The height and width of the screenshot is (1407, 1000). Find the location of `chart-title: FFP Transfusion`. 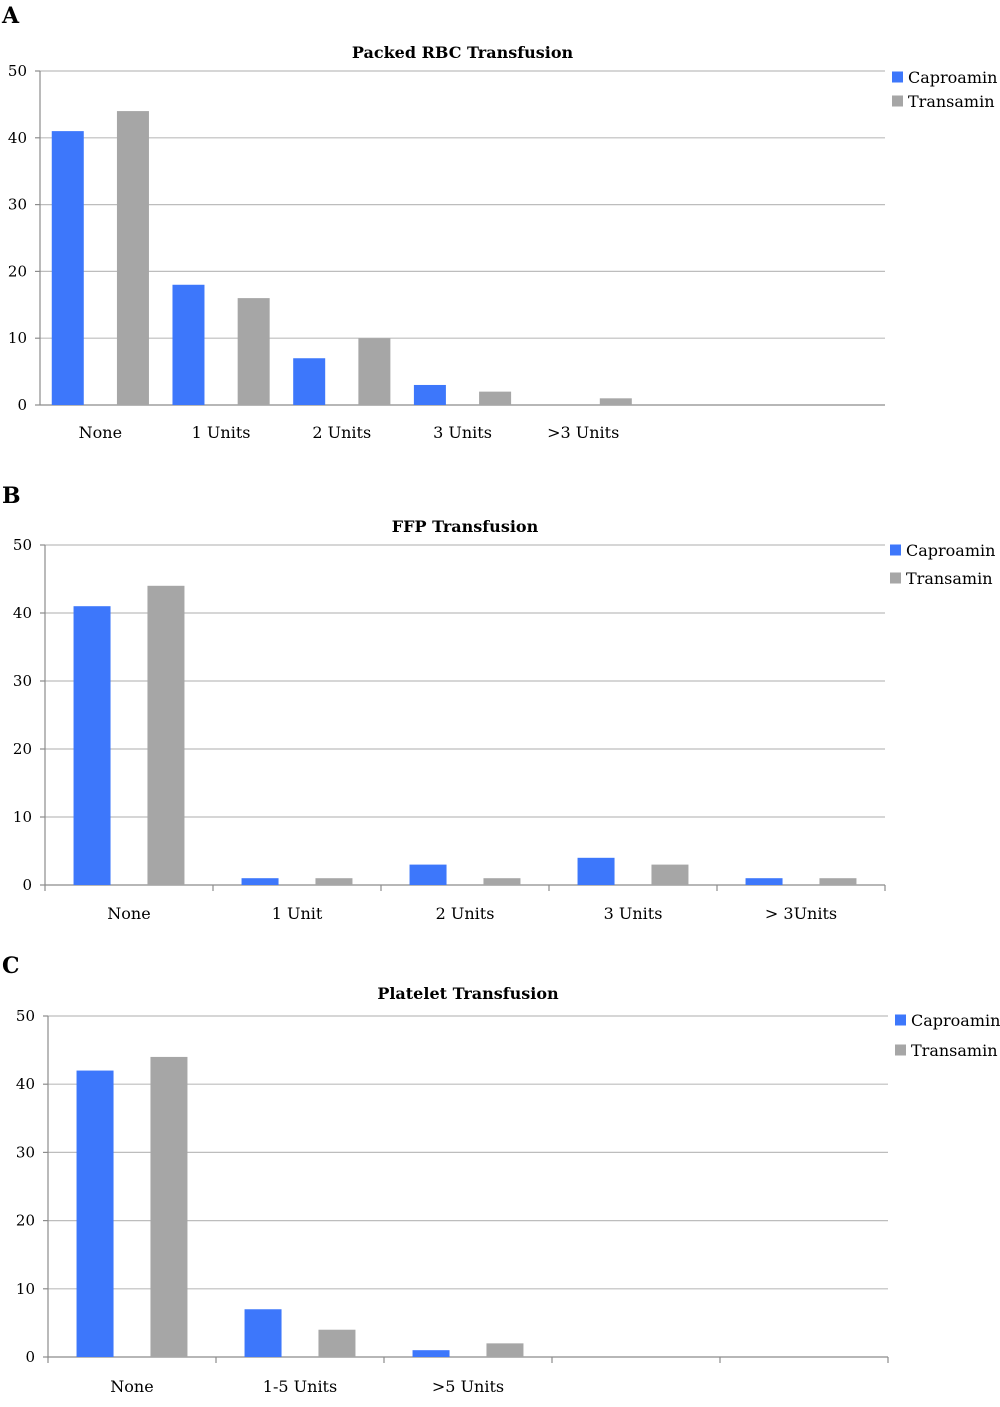

chart-title: FFP Transfusion is located at coordinates (465, 526).